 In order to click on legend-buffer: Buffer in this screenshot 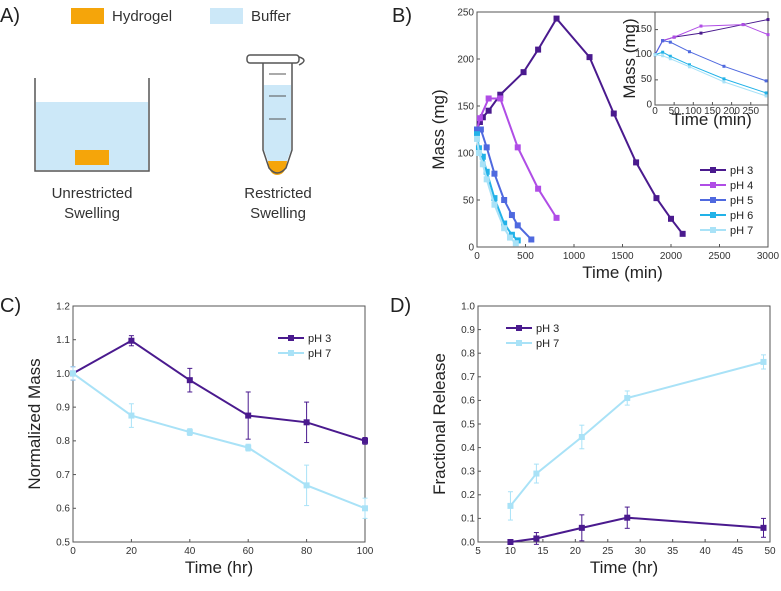, I will do `click(271, 16)`.